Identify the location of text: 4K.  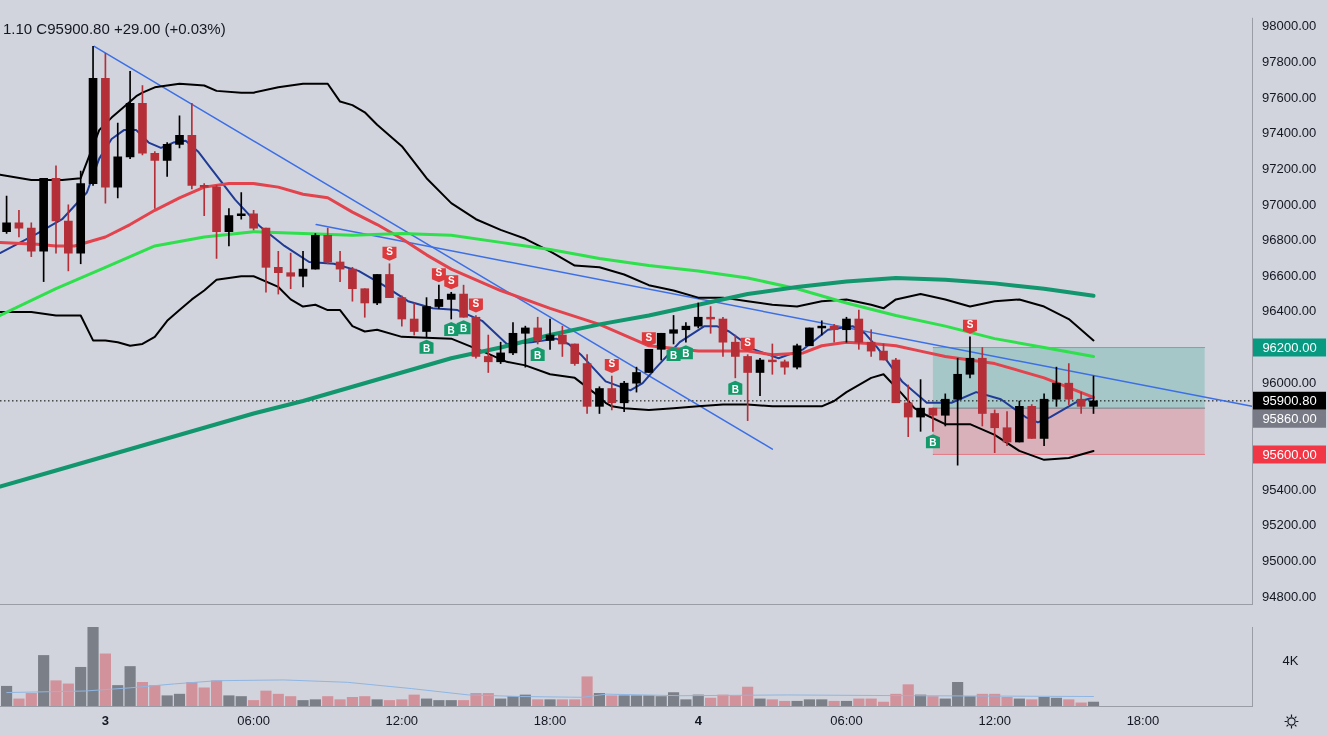
(1290, 660).